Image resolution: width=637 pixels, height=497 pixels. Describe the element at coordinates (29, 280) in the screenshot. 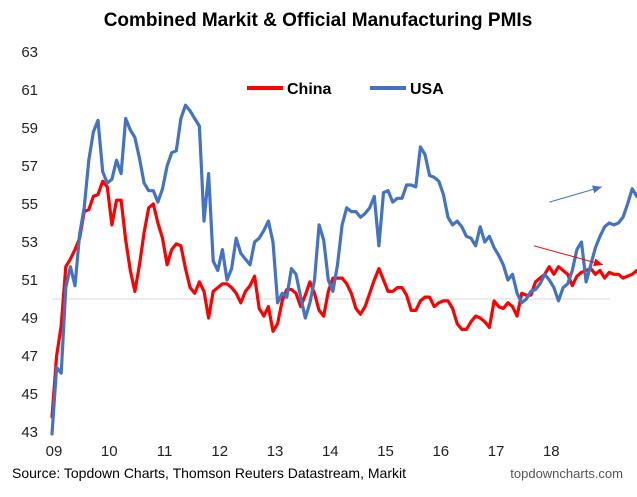

I see `y-tick-label: 51` at that location.